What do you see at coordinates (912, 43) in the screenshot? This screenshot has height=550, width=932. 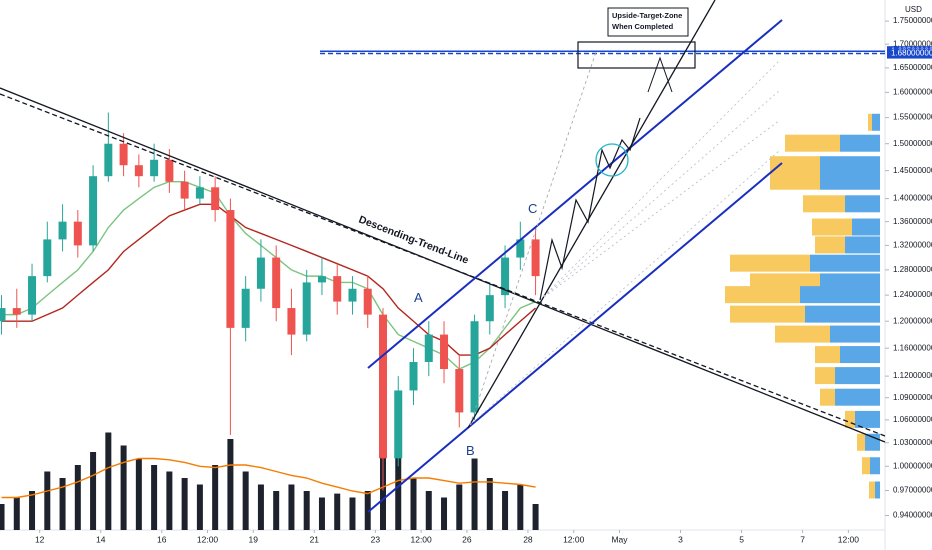 I see `y-tick-label: 1.70000000` at bounding box center [912, 43].